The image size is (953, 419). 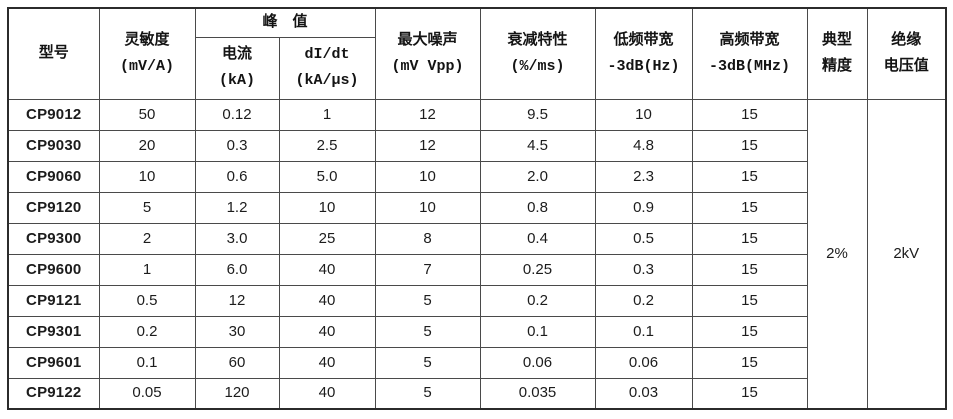 What do you see at coordinates (285, 22) in the screenshot?
I see `col-header-peak: 峰 值` at bounding box center [285, 22].